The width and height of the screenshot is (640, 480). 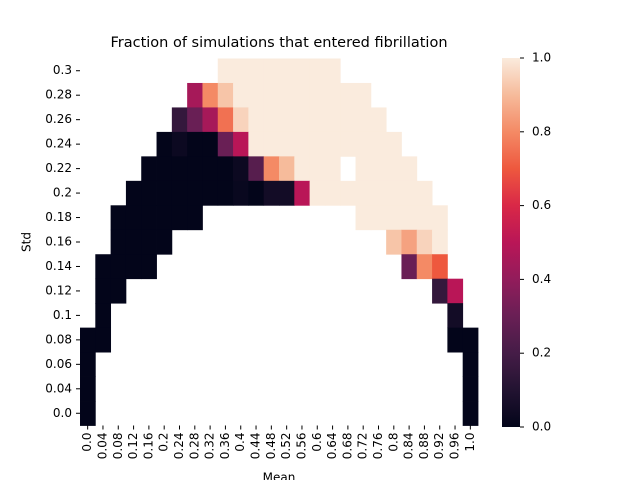 What do you see at coordinates (210, 446) in the screenshot?
I see `x-tick-label: 0.32` at bounding box center [210, 446].